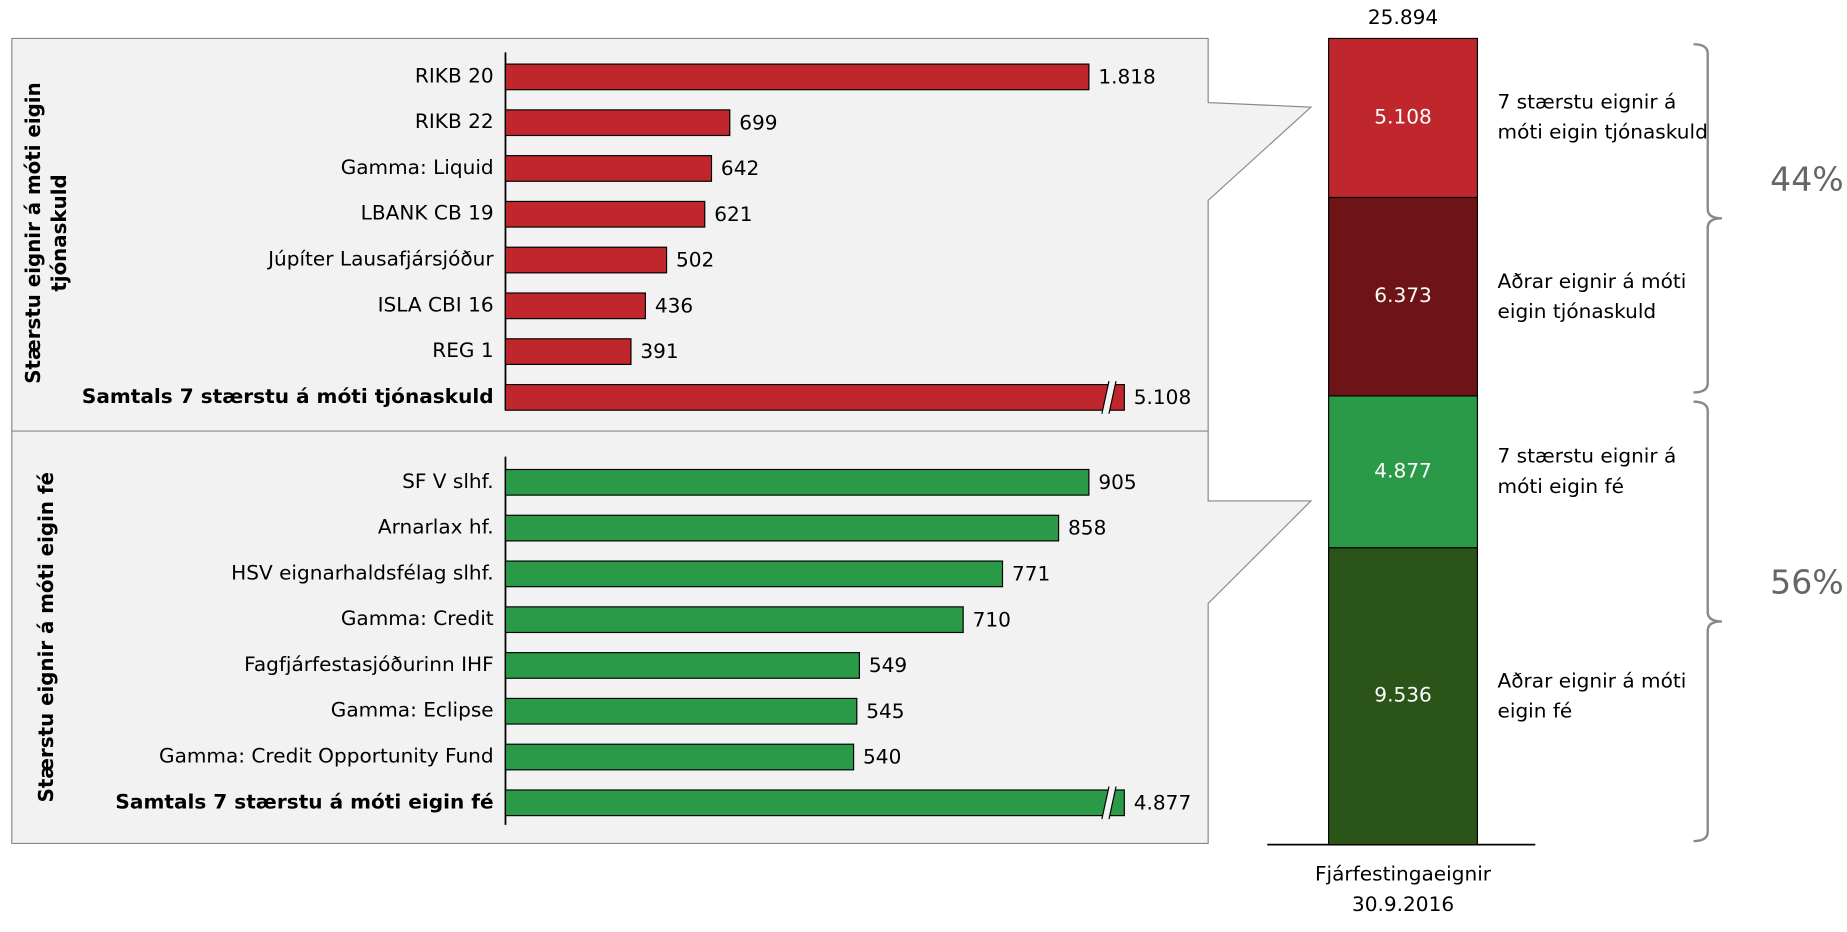 The height and width of the screenshot is (932, 1847). I want to click on legend-label: 7 stærstu eignir á móti eigin fé, so click(1587, 472).